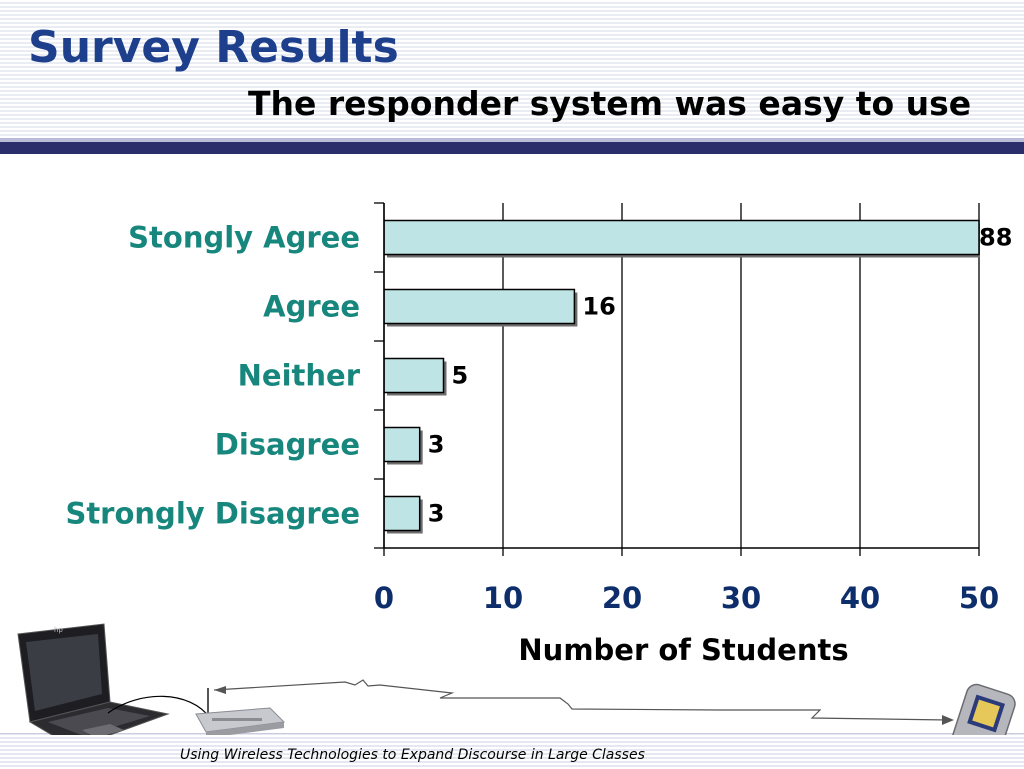 This screenshot has width=1024, height=769. I want to click on svg-text: hp, so click(58, 630).